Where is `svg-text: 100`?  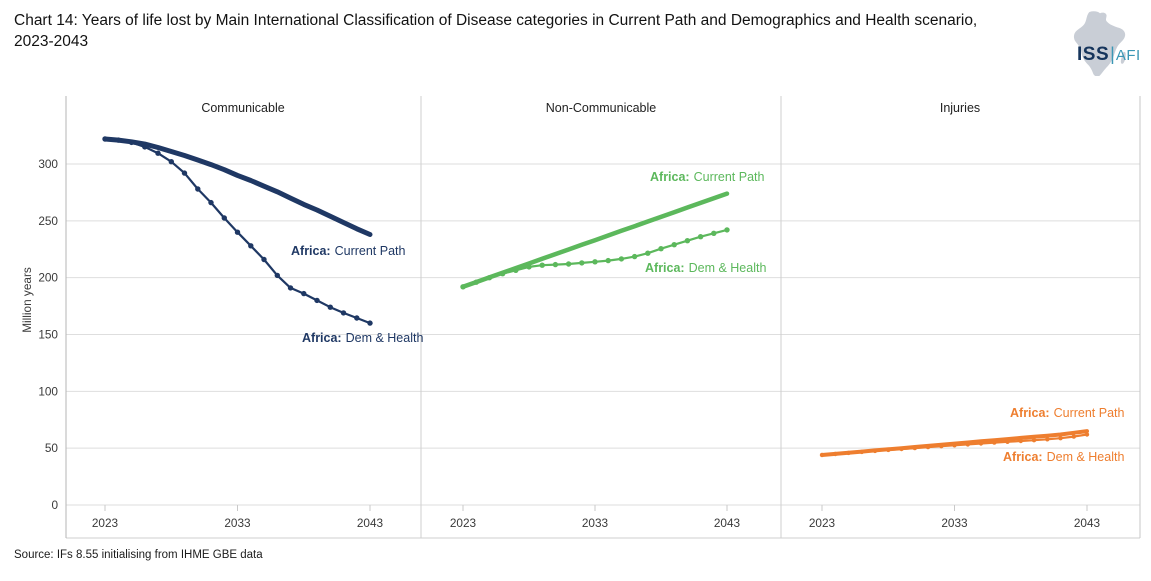
svg-text: 100 is located at coordinates (48, 391).